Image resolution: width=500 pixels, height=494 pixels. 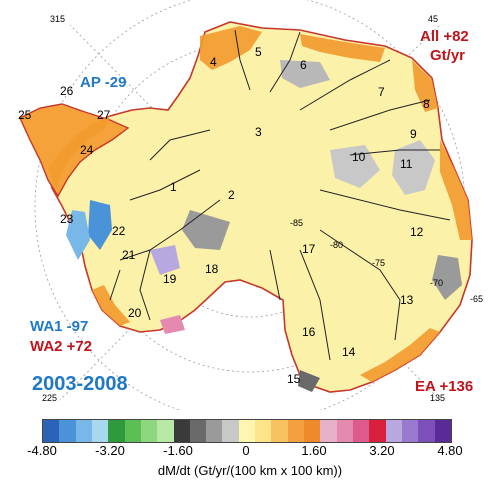 What do you see at coordinates (170, 279) in the screenshot?
I see `basin-label-19: 19` at bounding box center [170, 279].